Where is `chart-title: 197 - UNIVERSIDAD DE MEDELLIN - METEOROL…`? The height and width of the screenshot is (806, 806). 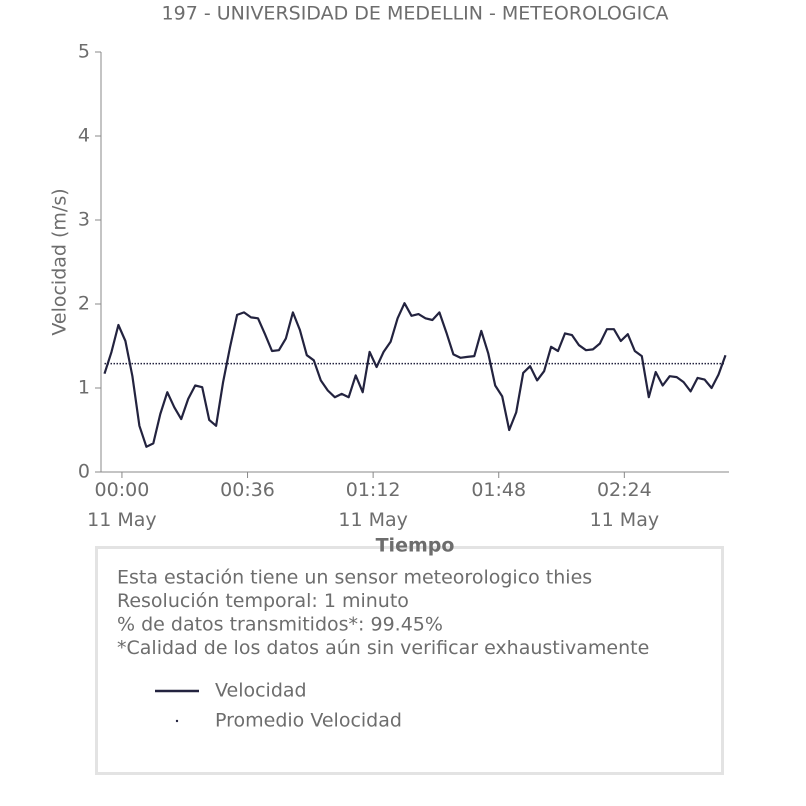 chart-title: 197 - UNIVERSIDAD DE MEDELLIN - METEOROL… is located at coordinates (415, 14).